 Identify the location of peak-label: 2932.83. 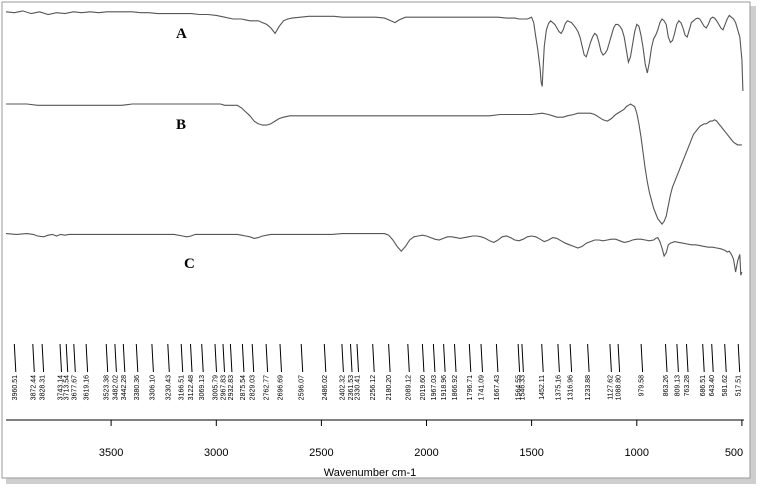
(231, 387).